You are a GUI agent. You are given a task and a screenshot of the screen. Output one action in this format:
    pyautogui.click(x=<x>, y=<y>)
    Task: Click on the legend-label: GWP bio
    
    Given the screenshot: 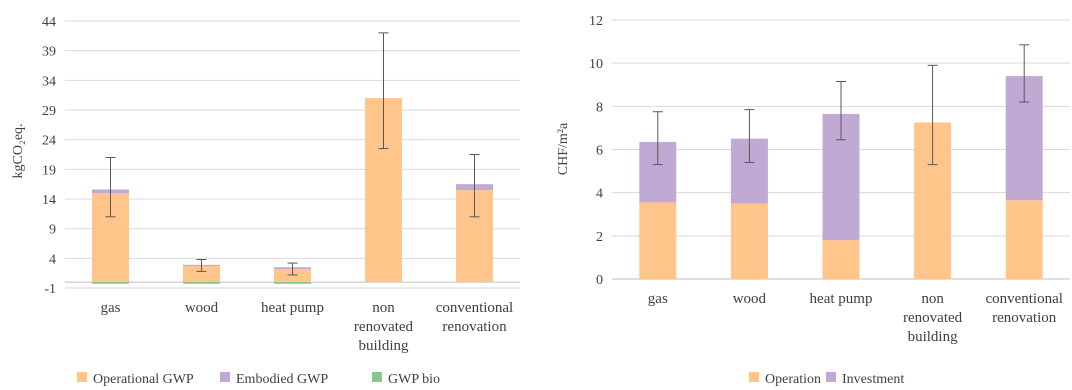 What is the action you would take?
    pyautogui.click(x=414, y=379)
    